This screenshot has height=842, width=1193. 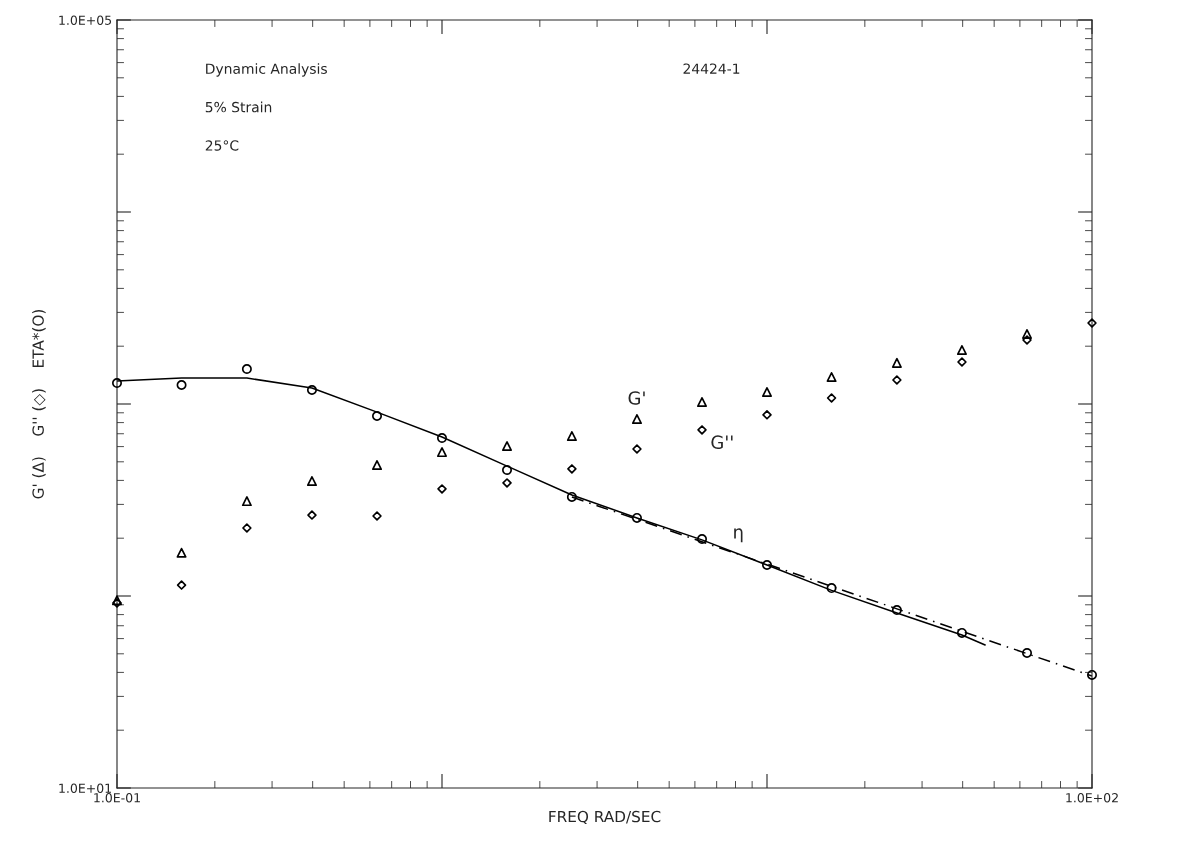 I want to click on y-axis-title: G' (Δ) G'' (◇) ETA*(O), so click(x=39, y=404).